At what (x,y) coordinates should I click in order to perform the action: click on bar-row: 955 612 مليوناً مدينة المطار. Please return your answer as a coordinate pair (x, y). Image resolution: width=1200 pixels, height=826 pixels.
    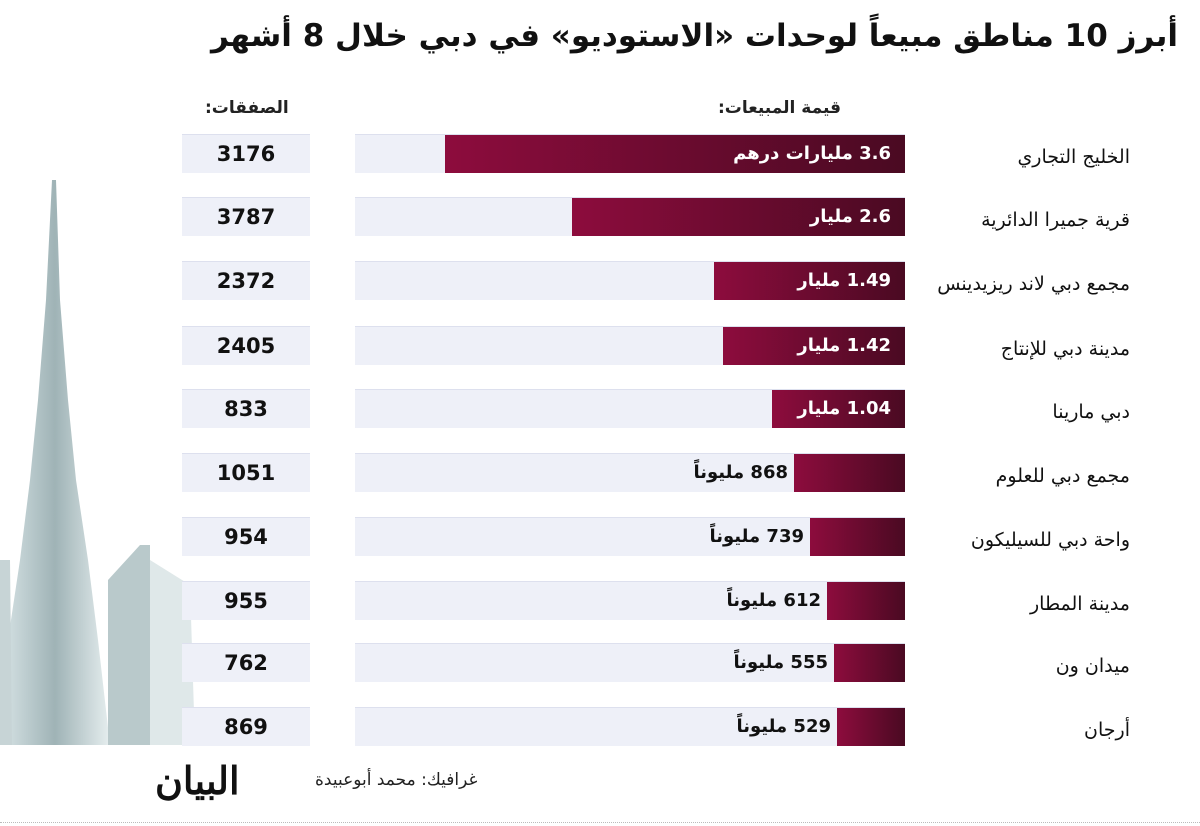
    Looking at the image, I should click on (600, 600).